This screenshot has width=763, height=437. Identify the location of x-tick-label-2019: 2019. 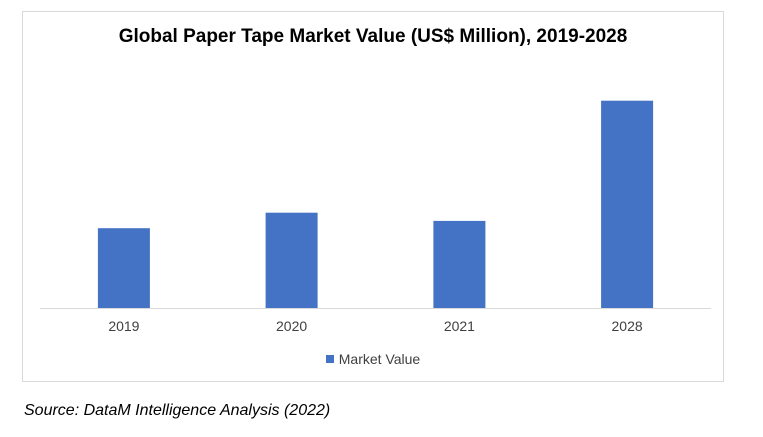
(123, 326).